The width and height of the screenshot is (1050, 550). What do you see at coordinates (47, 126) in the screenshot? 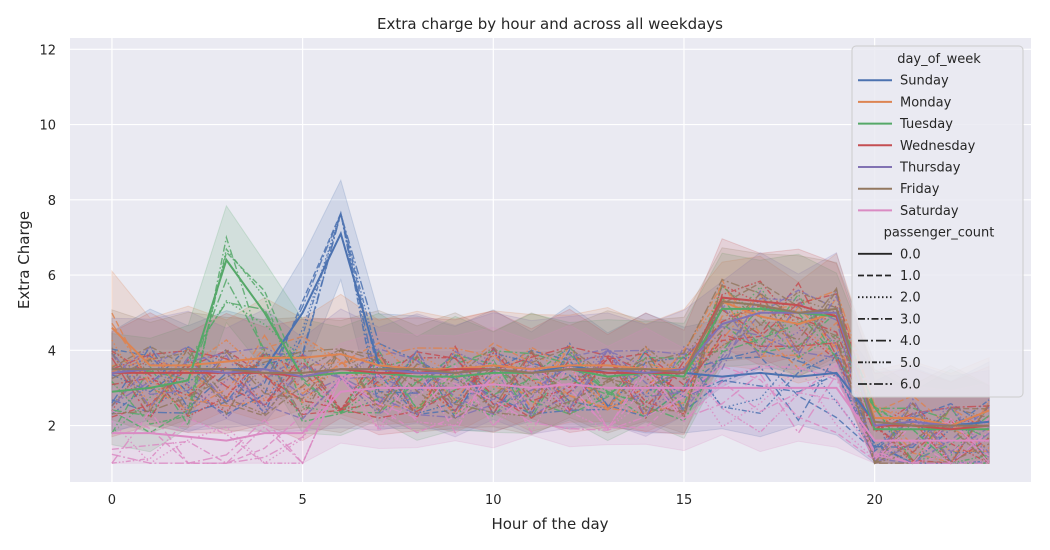
I see `y-tick-label: 10` at bounding box center [47, 126].